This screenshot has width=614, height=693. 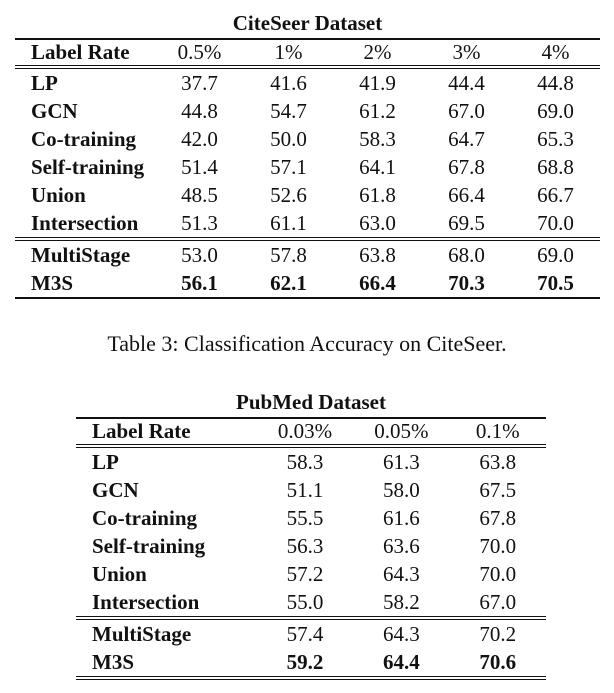 What do you see at coordinates (377, 282) in the screenshot?
I see `cell-value: 66.4` at bounding box center [377, 282].